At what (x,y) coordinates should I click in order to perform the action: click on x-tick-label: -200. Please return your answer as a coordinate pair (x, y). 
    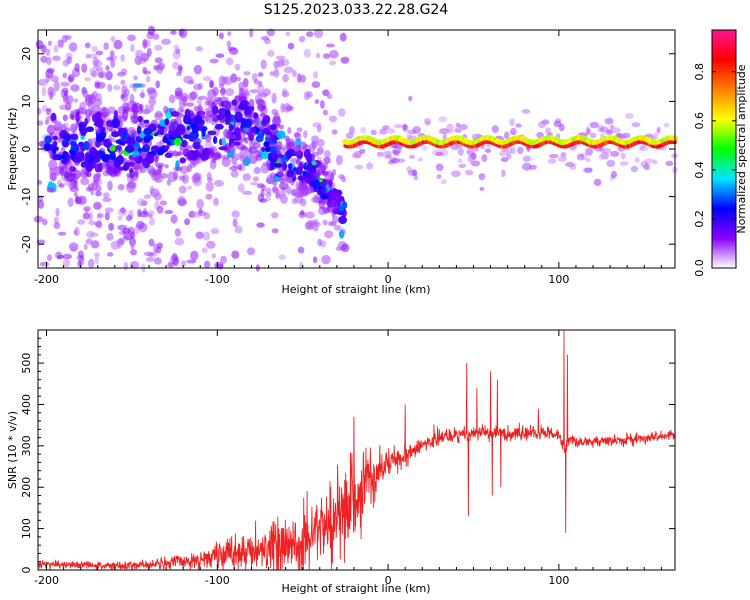
    Looking at the image, I should click on (46, 580).